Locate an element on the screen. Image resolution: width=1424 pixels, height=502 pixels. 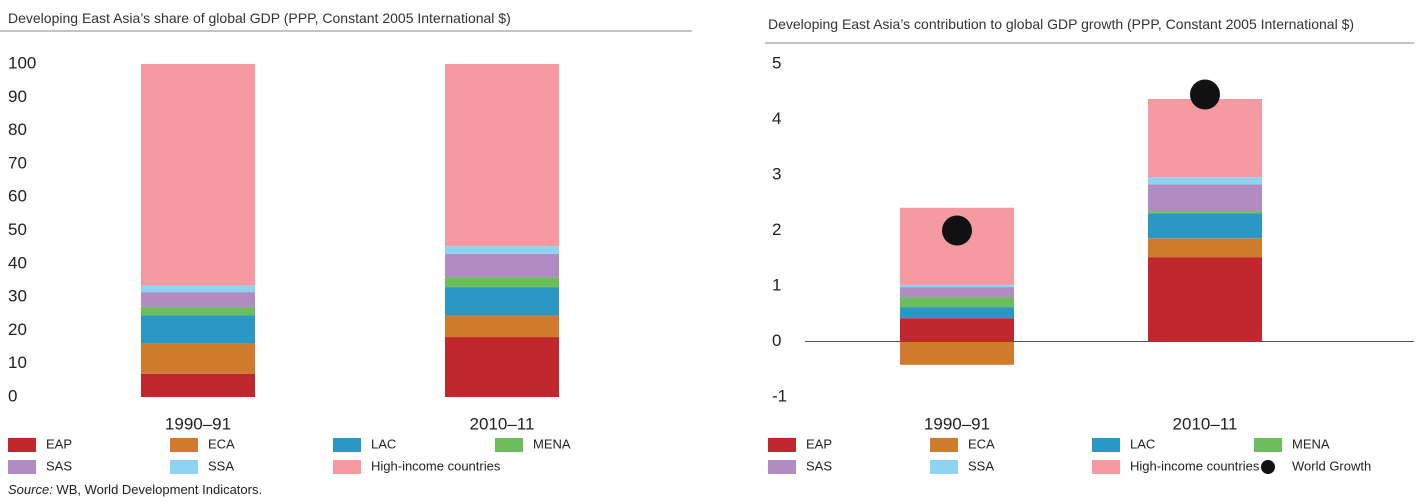
y-tick-label: 60 is located at coordinates (17, 196).